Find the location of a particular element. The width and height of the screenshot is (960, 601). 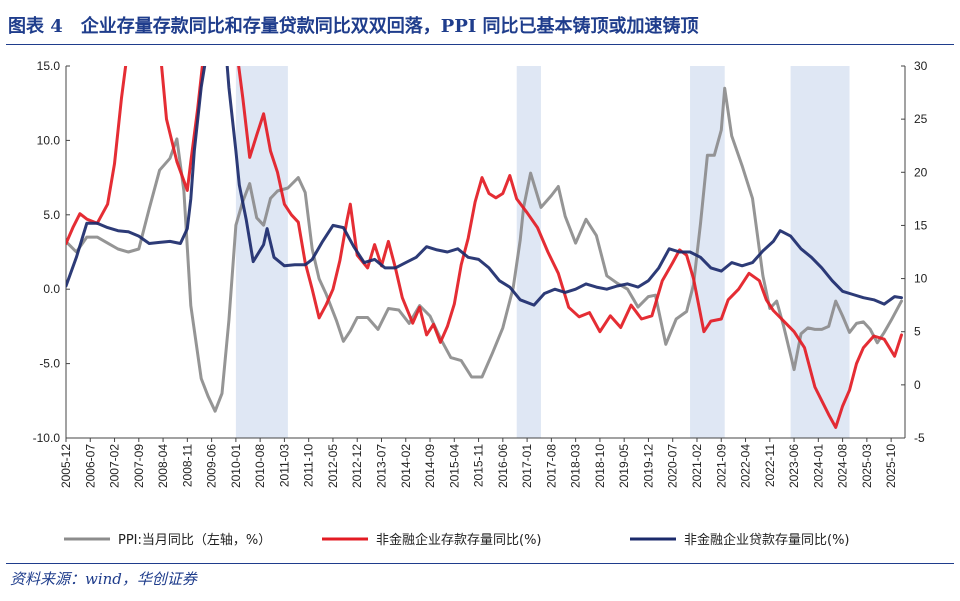

x-tick-label: 2016-06 is located at coordinates (503, 466).